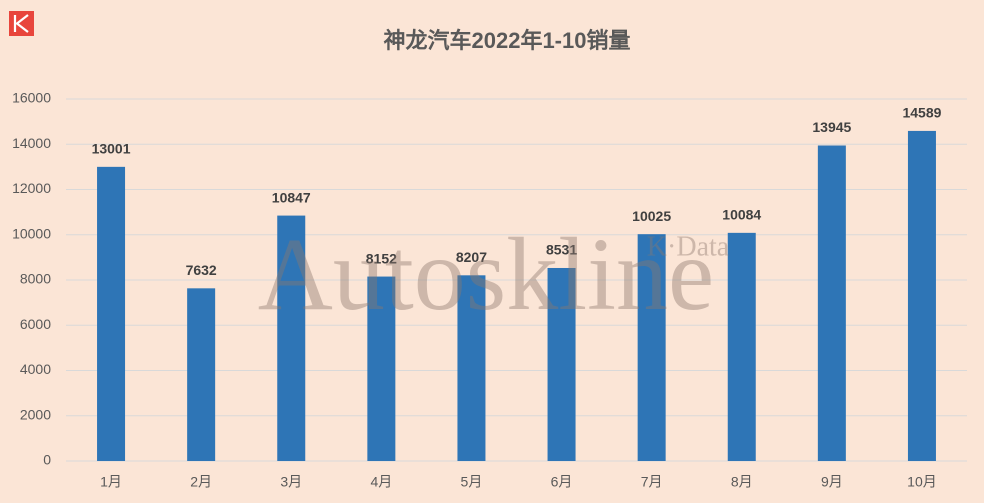 This screenshot has width=984, height=503. I want to click on x-tick-label: 8月, so click(742, 482).